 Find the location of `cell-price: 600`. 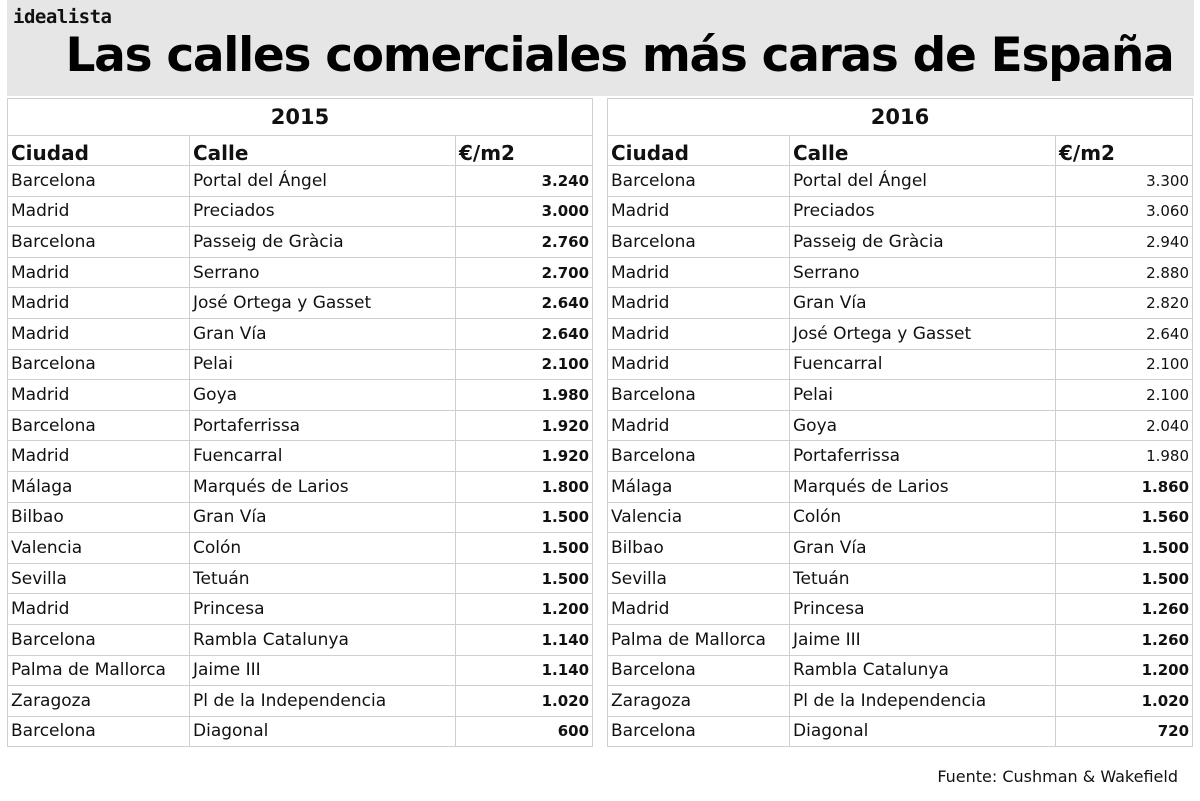

cell-price: 600 is located at coordinates (524, 731).